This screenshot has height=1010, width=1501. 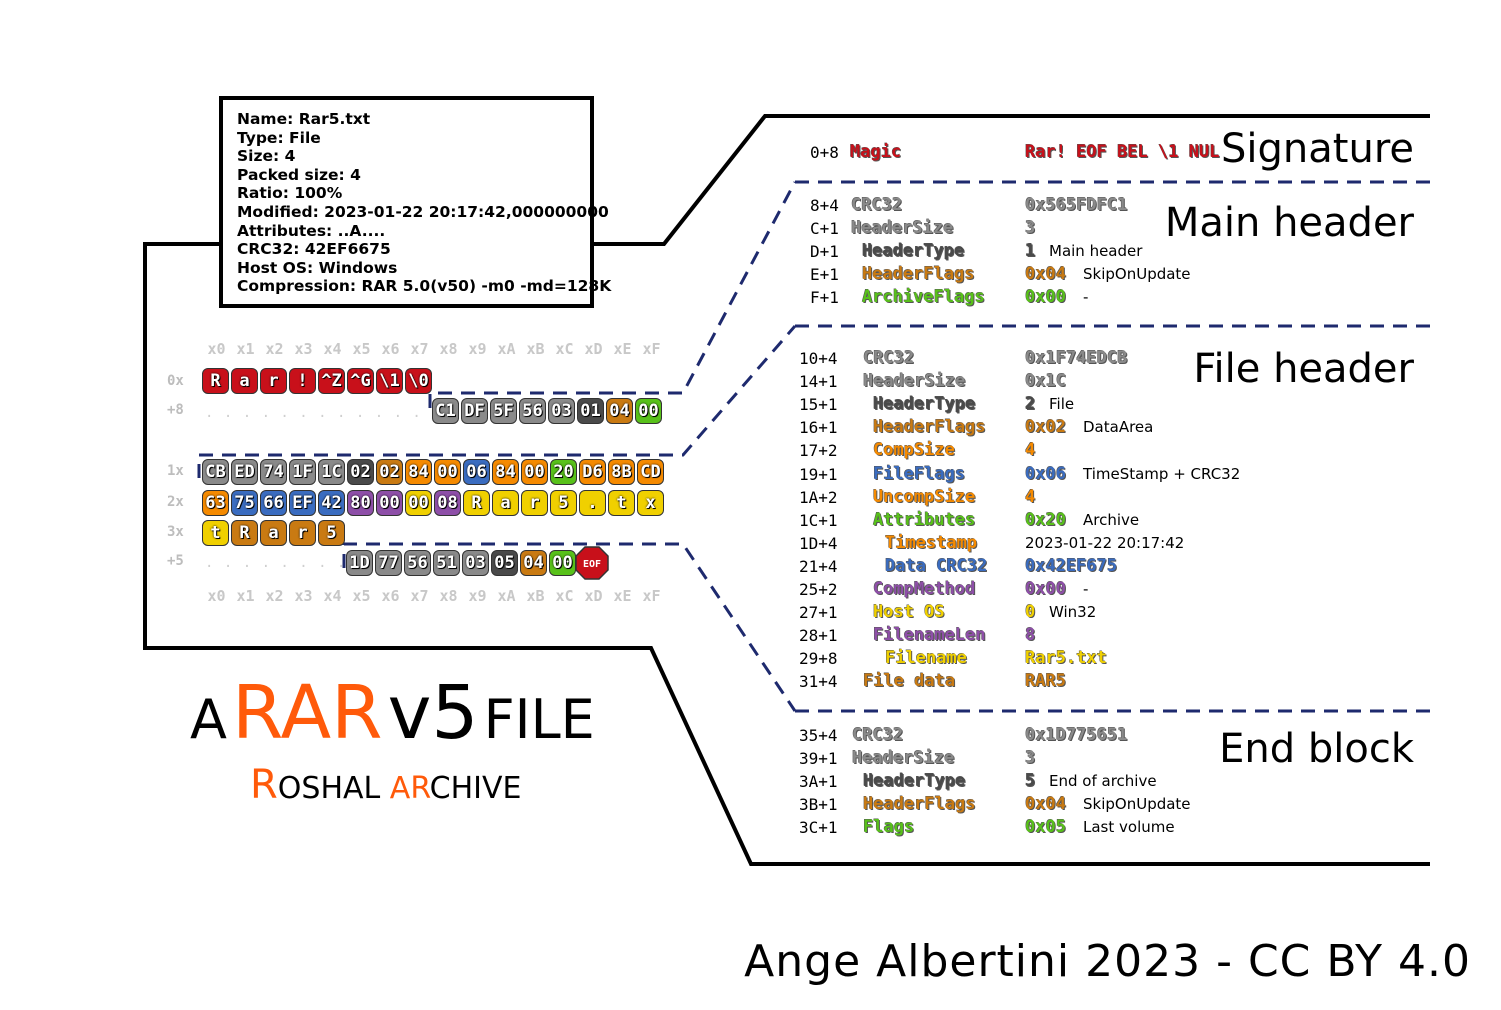 I want to click on field-value: 0x1C, so click(x=1045, y=381).